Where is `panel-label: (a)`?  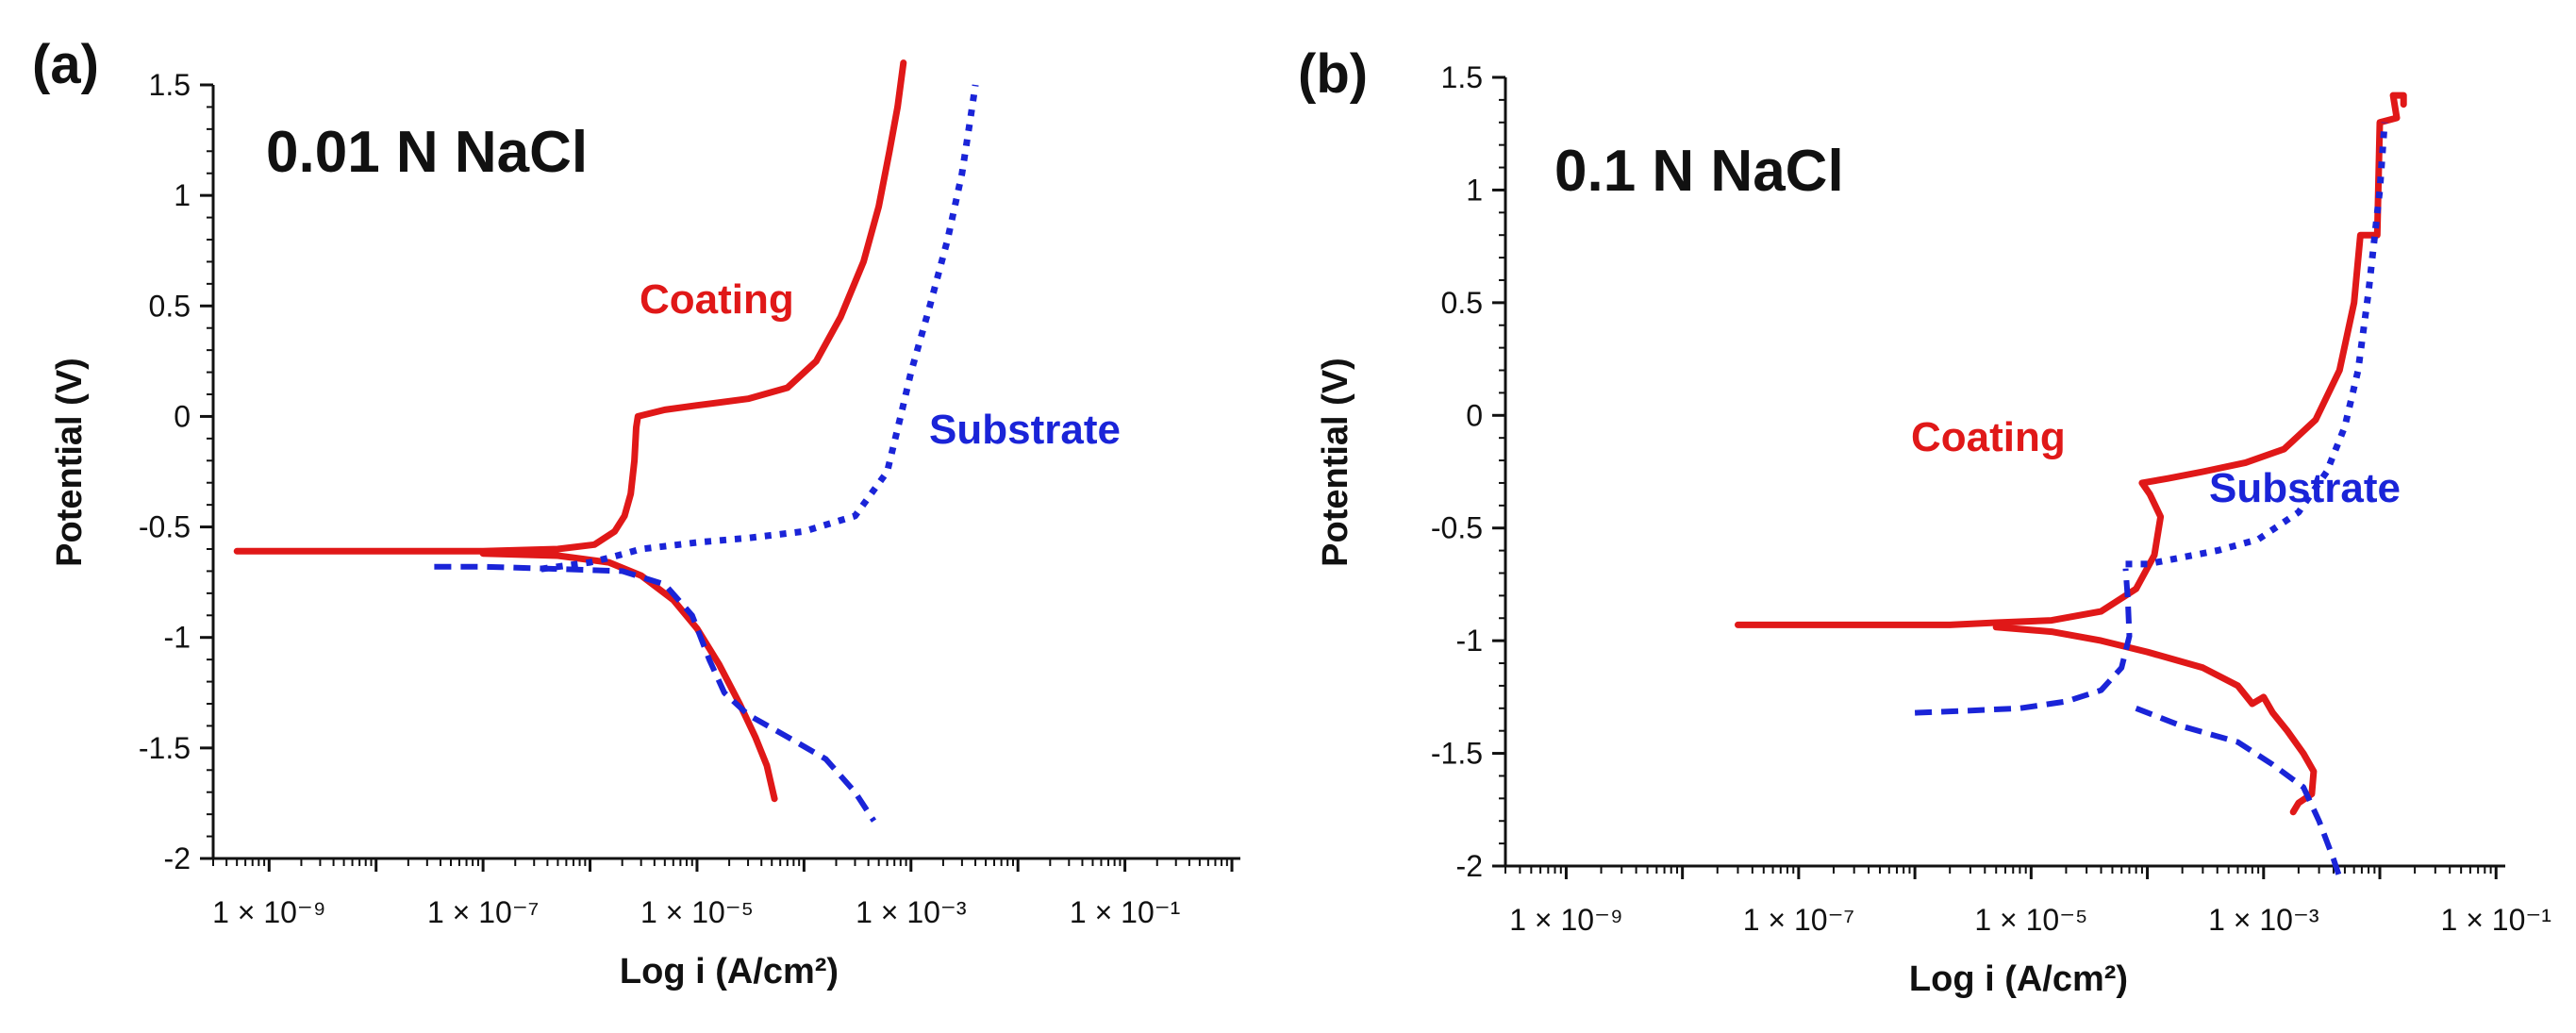
panel-label: (a) is located at coordinates (65, 64).